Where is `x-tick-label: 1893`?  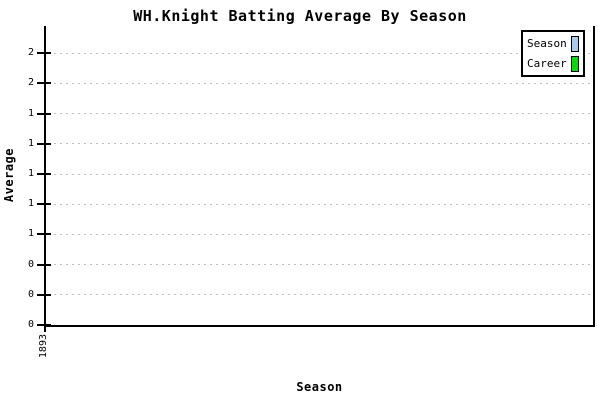
x-tick-label: 1893 is located at coordinates (43, 346).